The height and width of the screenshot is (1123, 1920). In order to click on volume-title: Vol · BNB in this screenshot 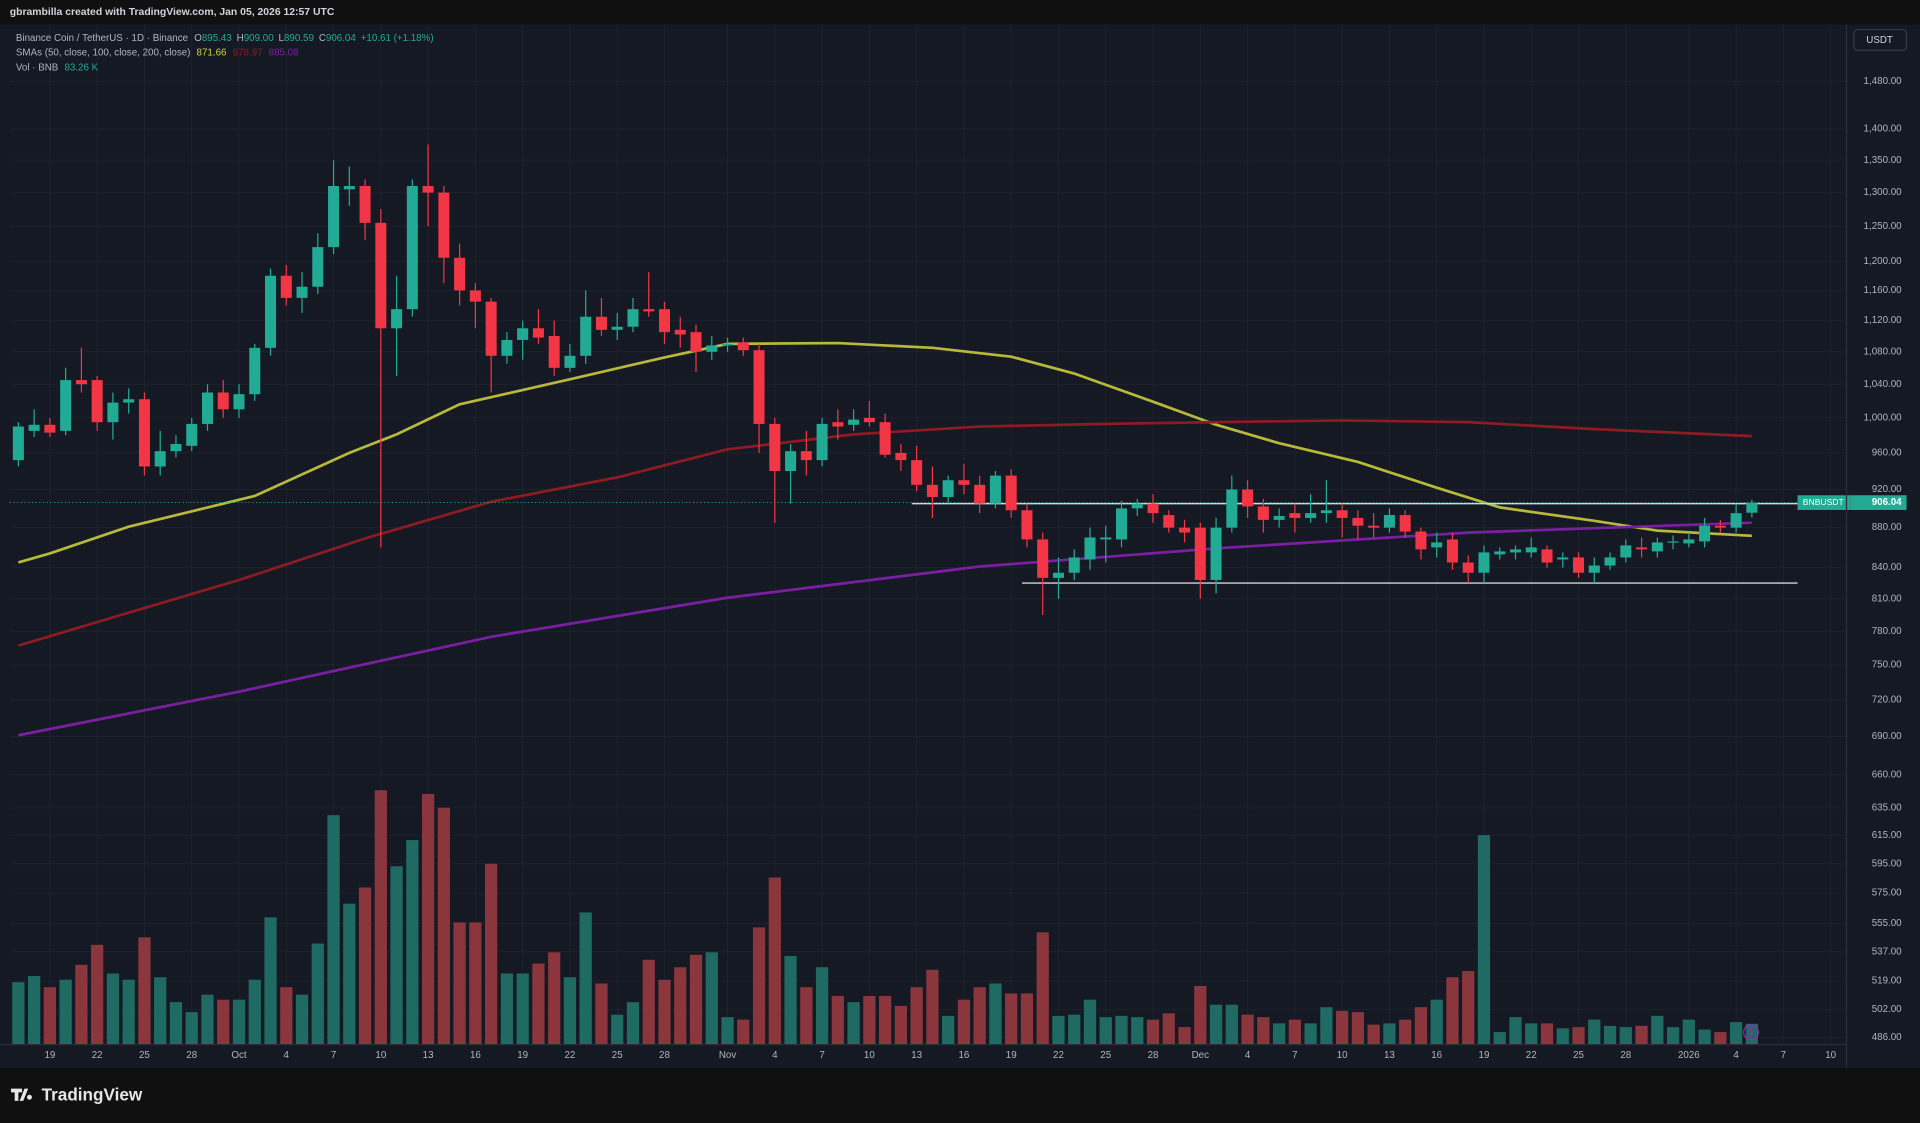, I will do `click(37, 67)`.